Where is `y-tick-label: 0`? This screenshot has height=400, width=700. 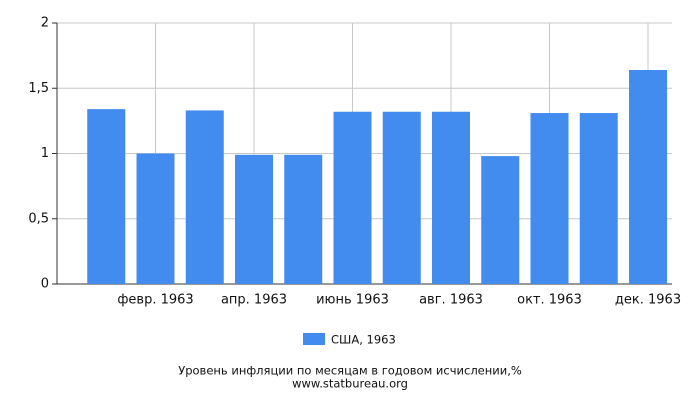 y-tick-label: 0 is located at coordinates (45, 284).